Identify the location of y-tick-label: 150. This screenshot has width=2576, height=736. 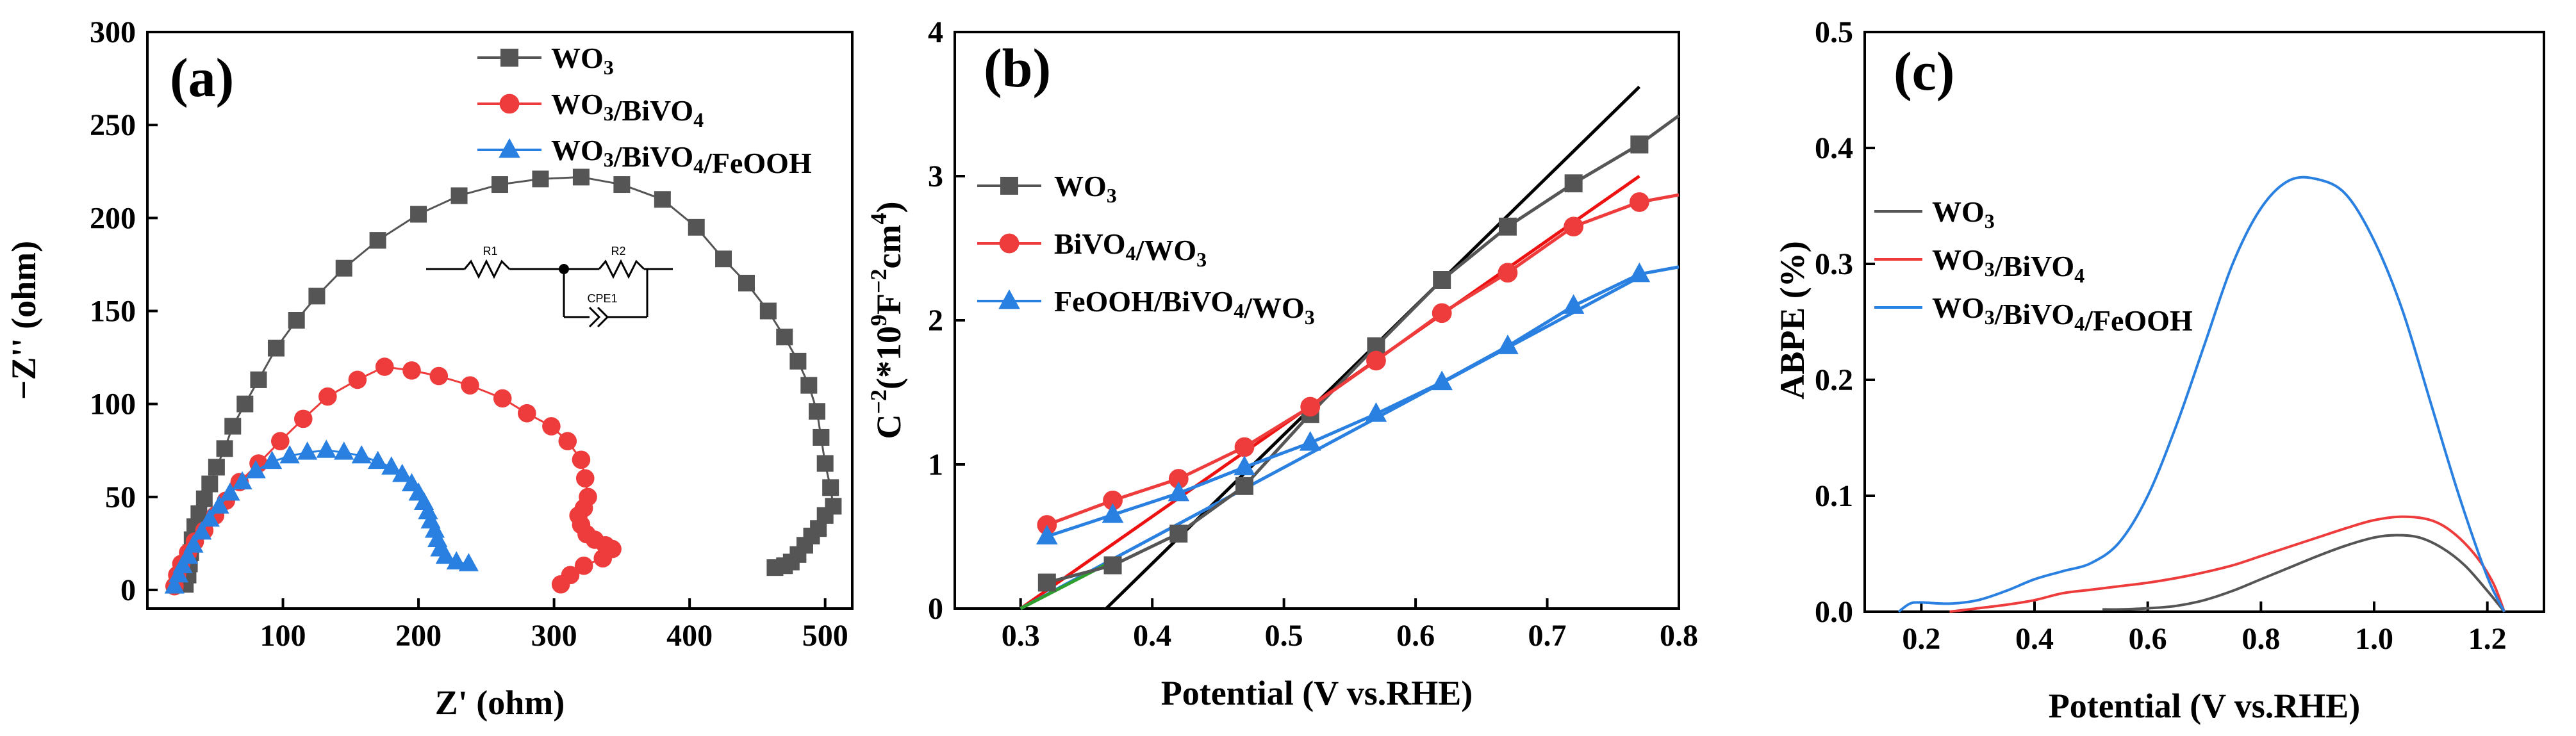
(113, 311).